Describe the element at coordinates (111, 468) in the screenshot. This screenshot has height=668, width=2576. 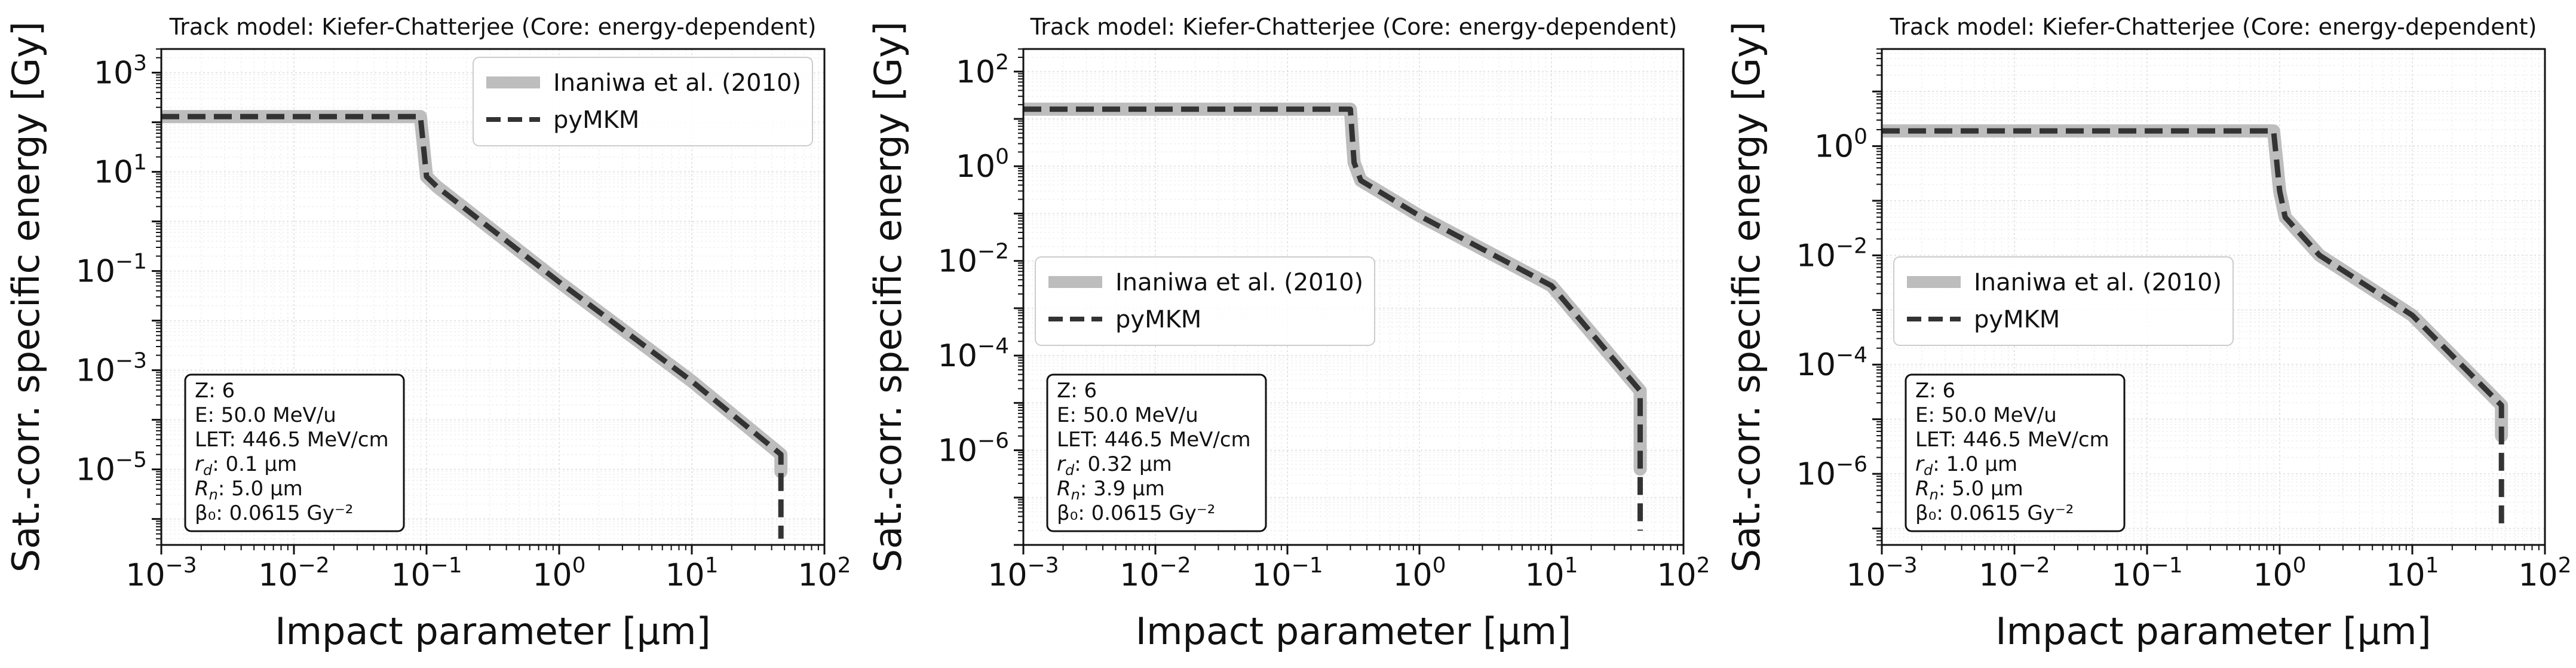
I see `y-tick-label: 10⁻⁵` at that location.